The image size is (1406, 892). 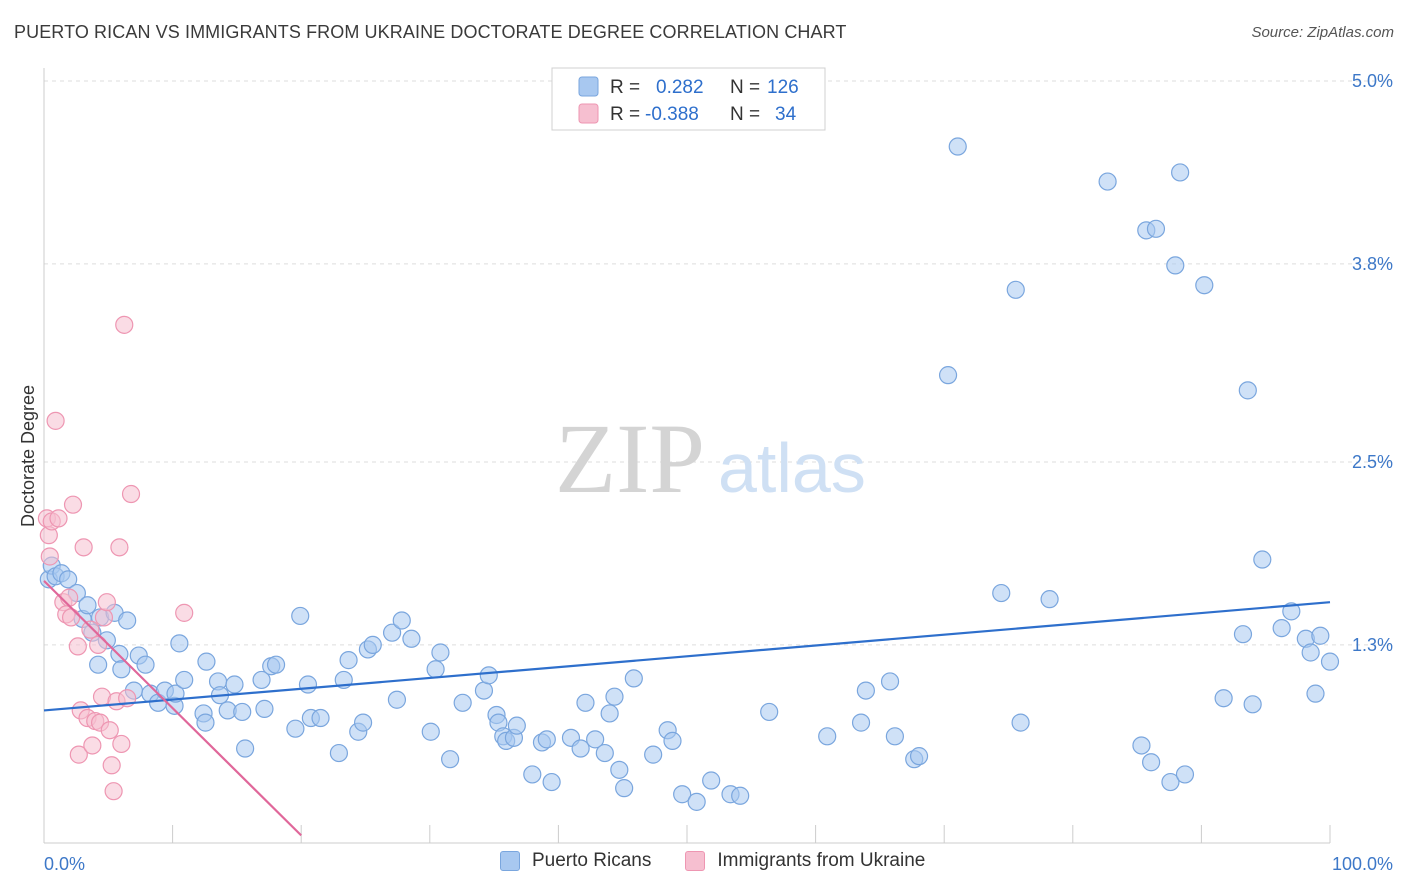 I want to click on puerto-rican-trend-line, so click(x=687, y=656).